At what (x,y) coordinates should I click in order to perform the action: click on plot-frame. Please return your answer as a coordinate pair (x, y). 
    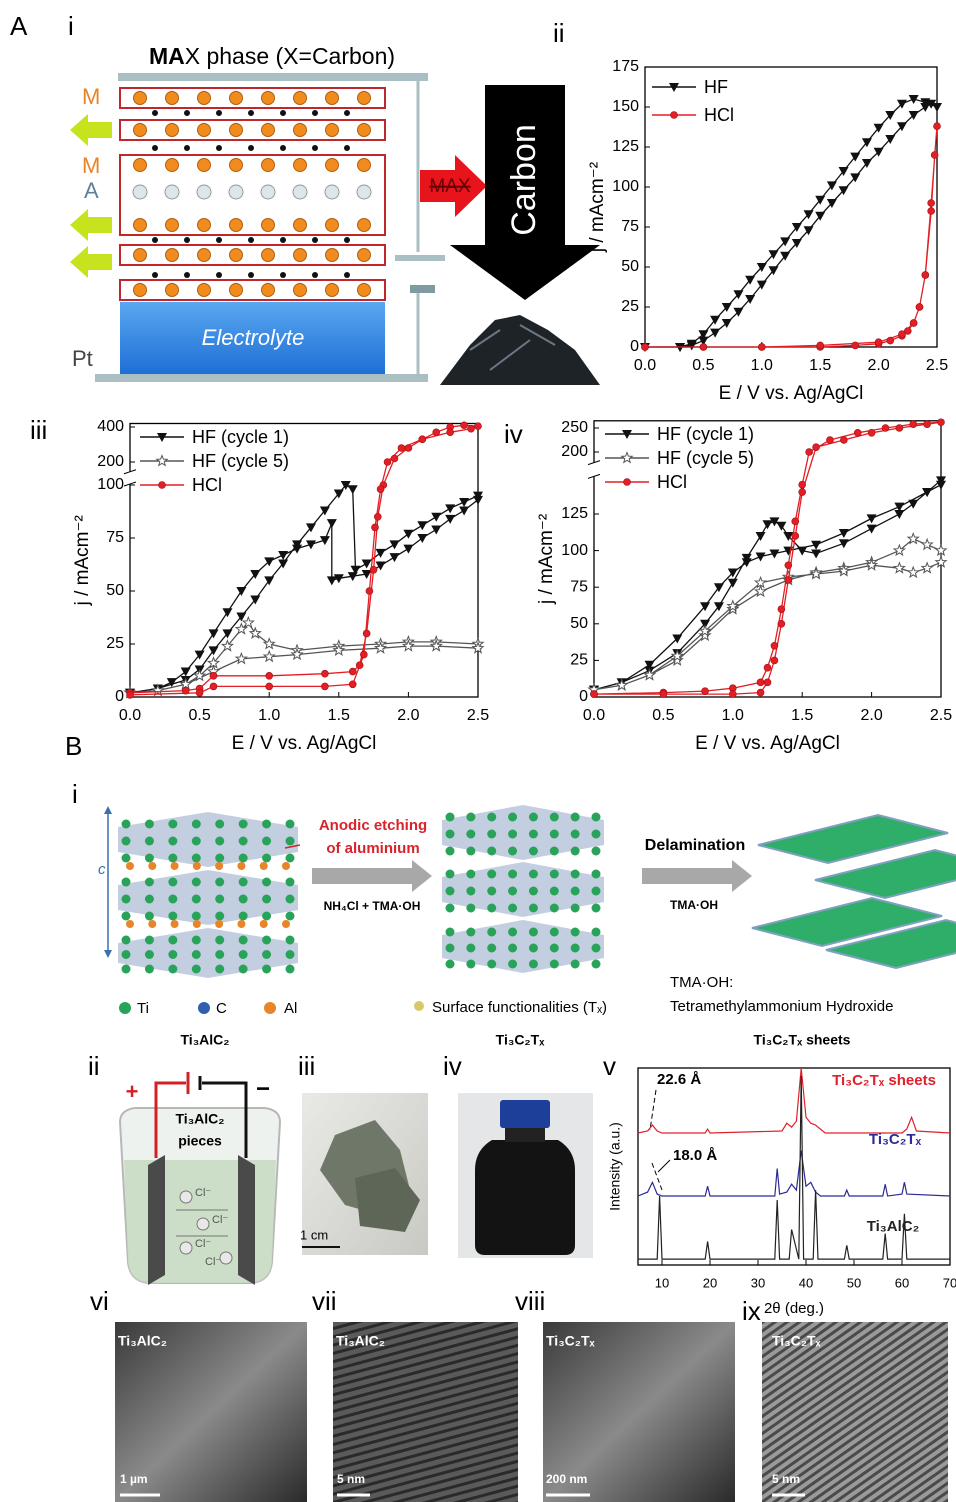
    Looking at the image, I should click on (794, 1166).